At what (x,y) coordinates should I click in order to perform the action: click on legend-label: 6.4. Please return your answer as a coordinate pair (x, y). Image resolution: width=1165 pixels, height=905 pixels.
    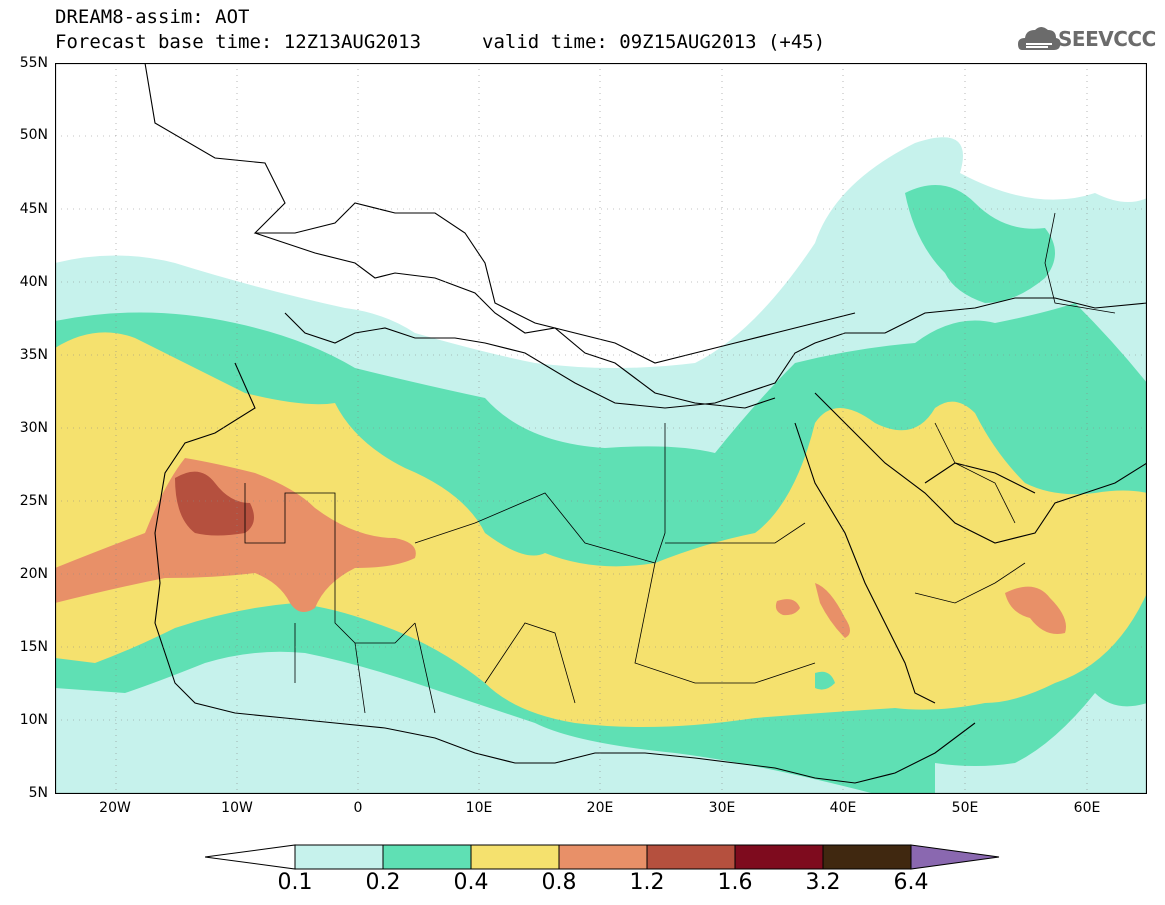
    Looking at the image, I should click on (911, 882).